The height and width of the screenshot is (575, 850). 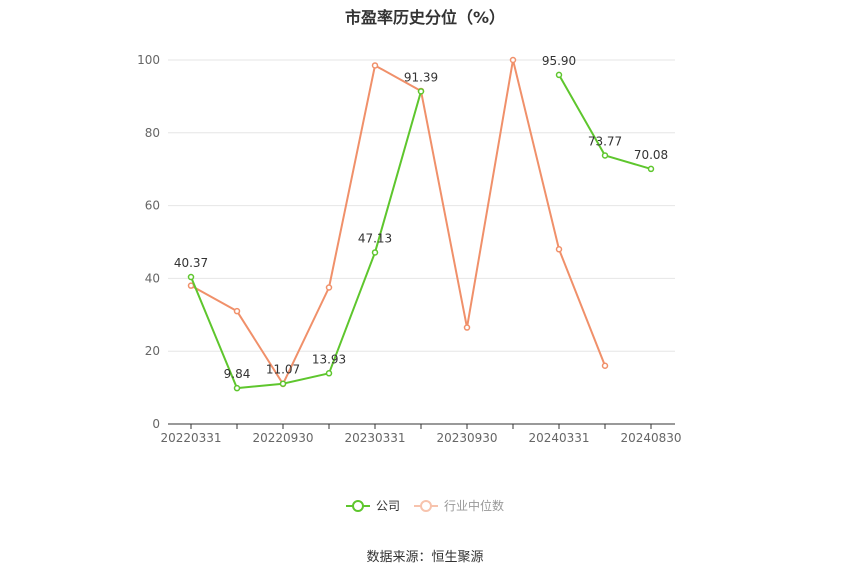 I want to click on data-label: 73.77, so click(x=605, y=141).